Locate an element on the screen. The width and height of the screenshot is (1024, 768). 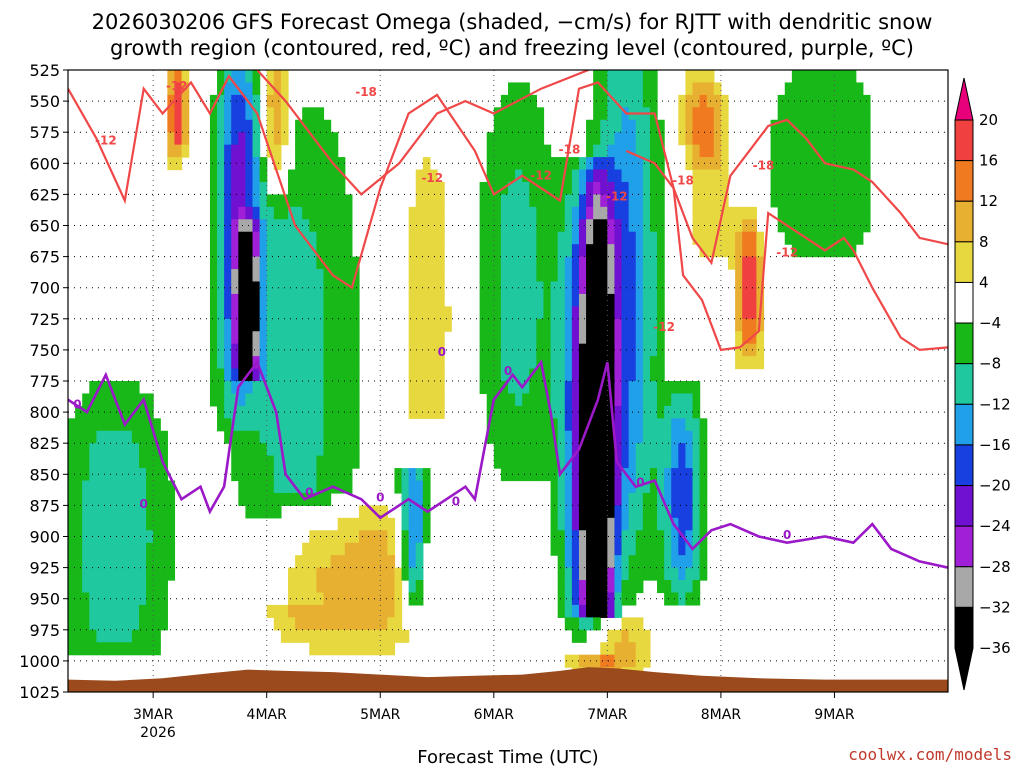
colorbar-tick-label: −4 is located at coordinates (990, 323).